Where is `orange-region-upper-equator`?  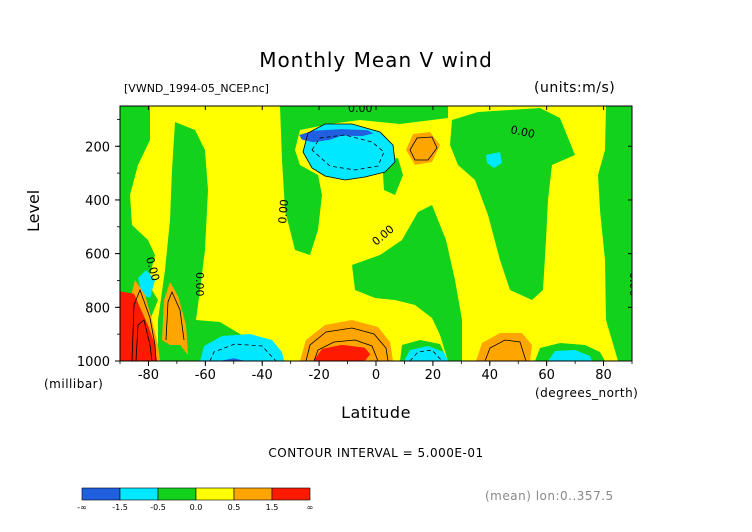
orange-region-upper-equator is located at coordinates (423, 148).